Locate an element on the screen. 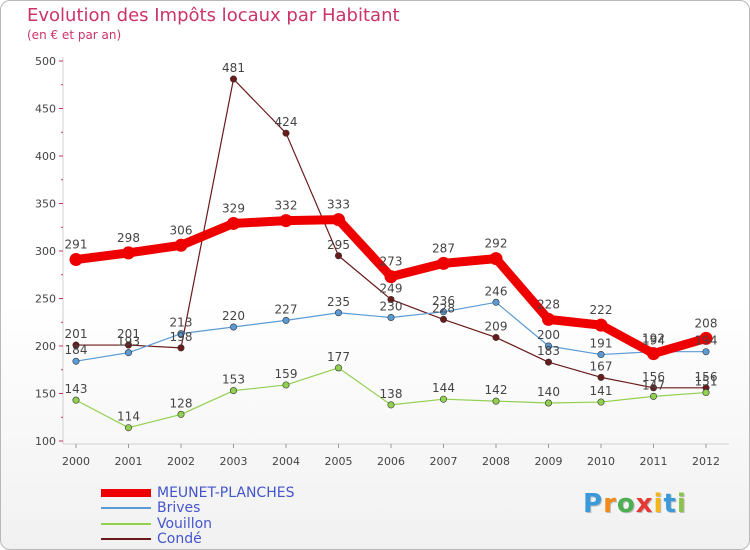 This screenshot has height=550, width=750. data-label: 209 is located at coordinates (496, 326).